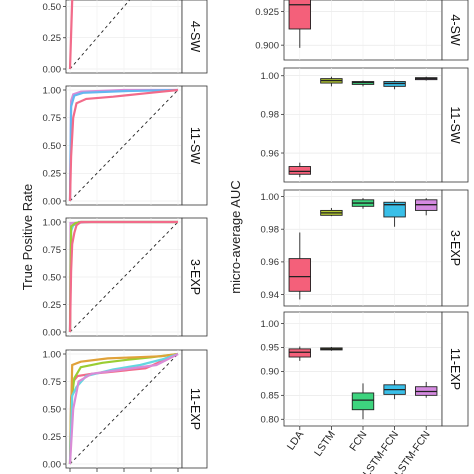 The height and width of the screenshot is (474, 474). I want to click on auc-strip-label: 11-EXP, so click(455, 369).